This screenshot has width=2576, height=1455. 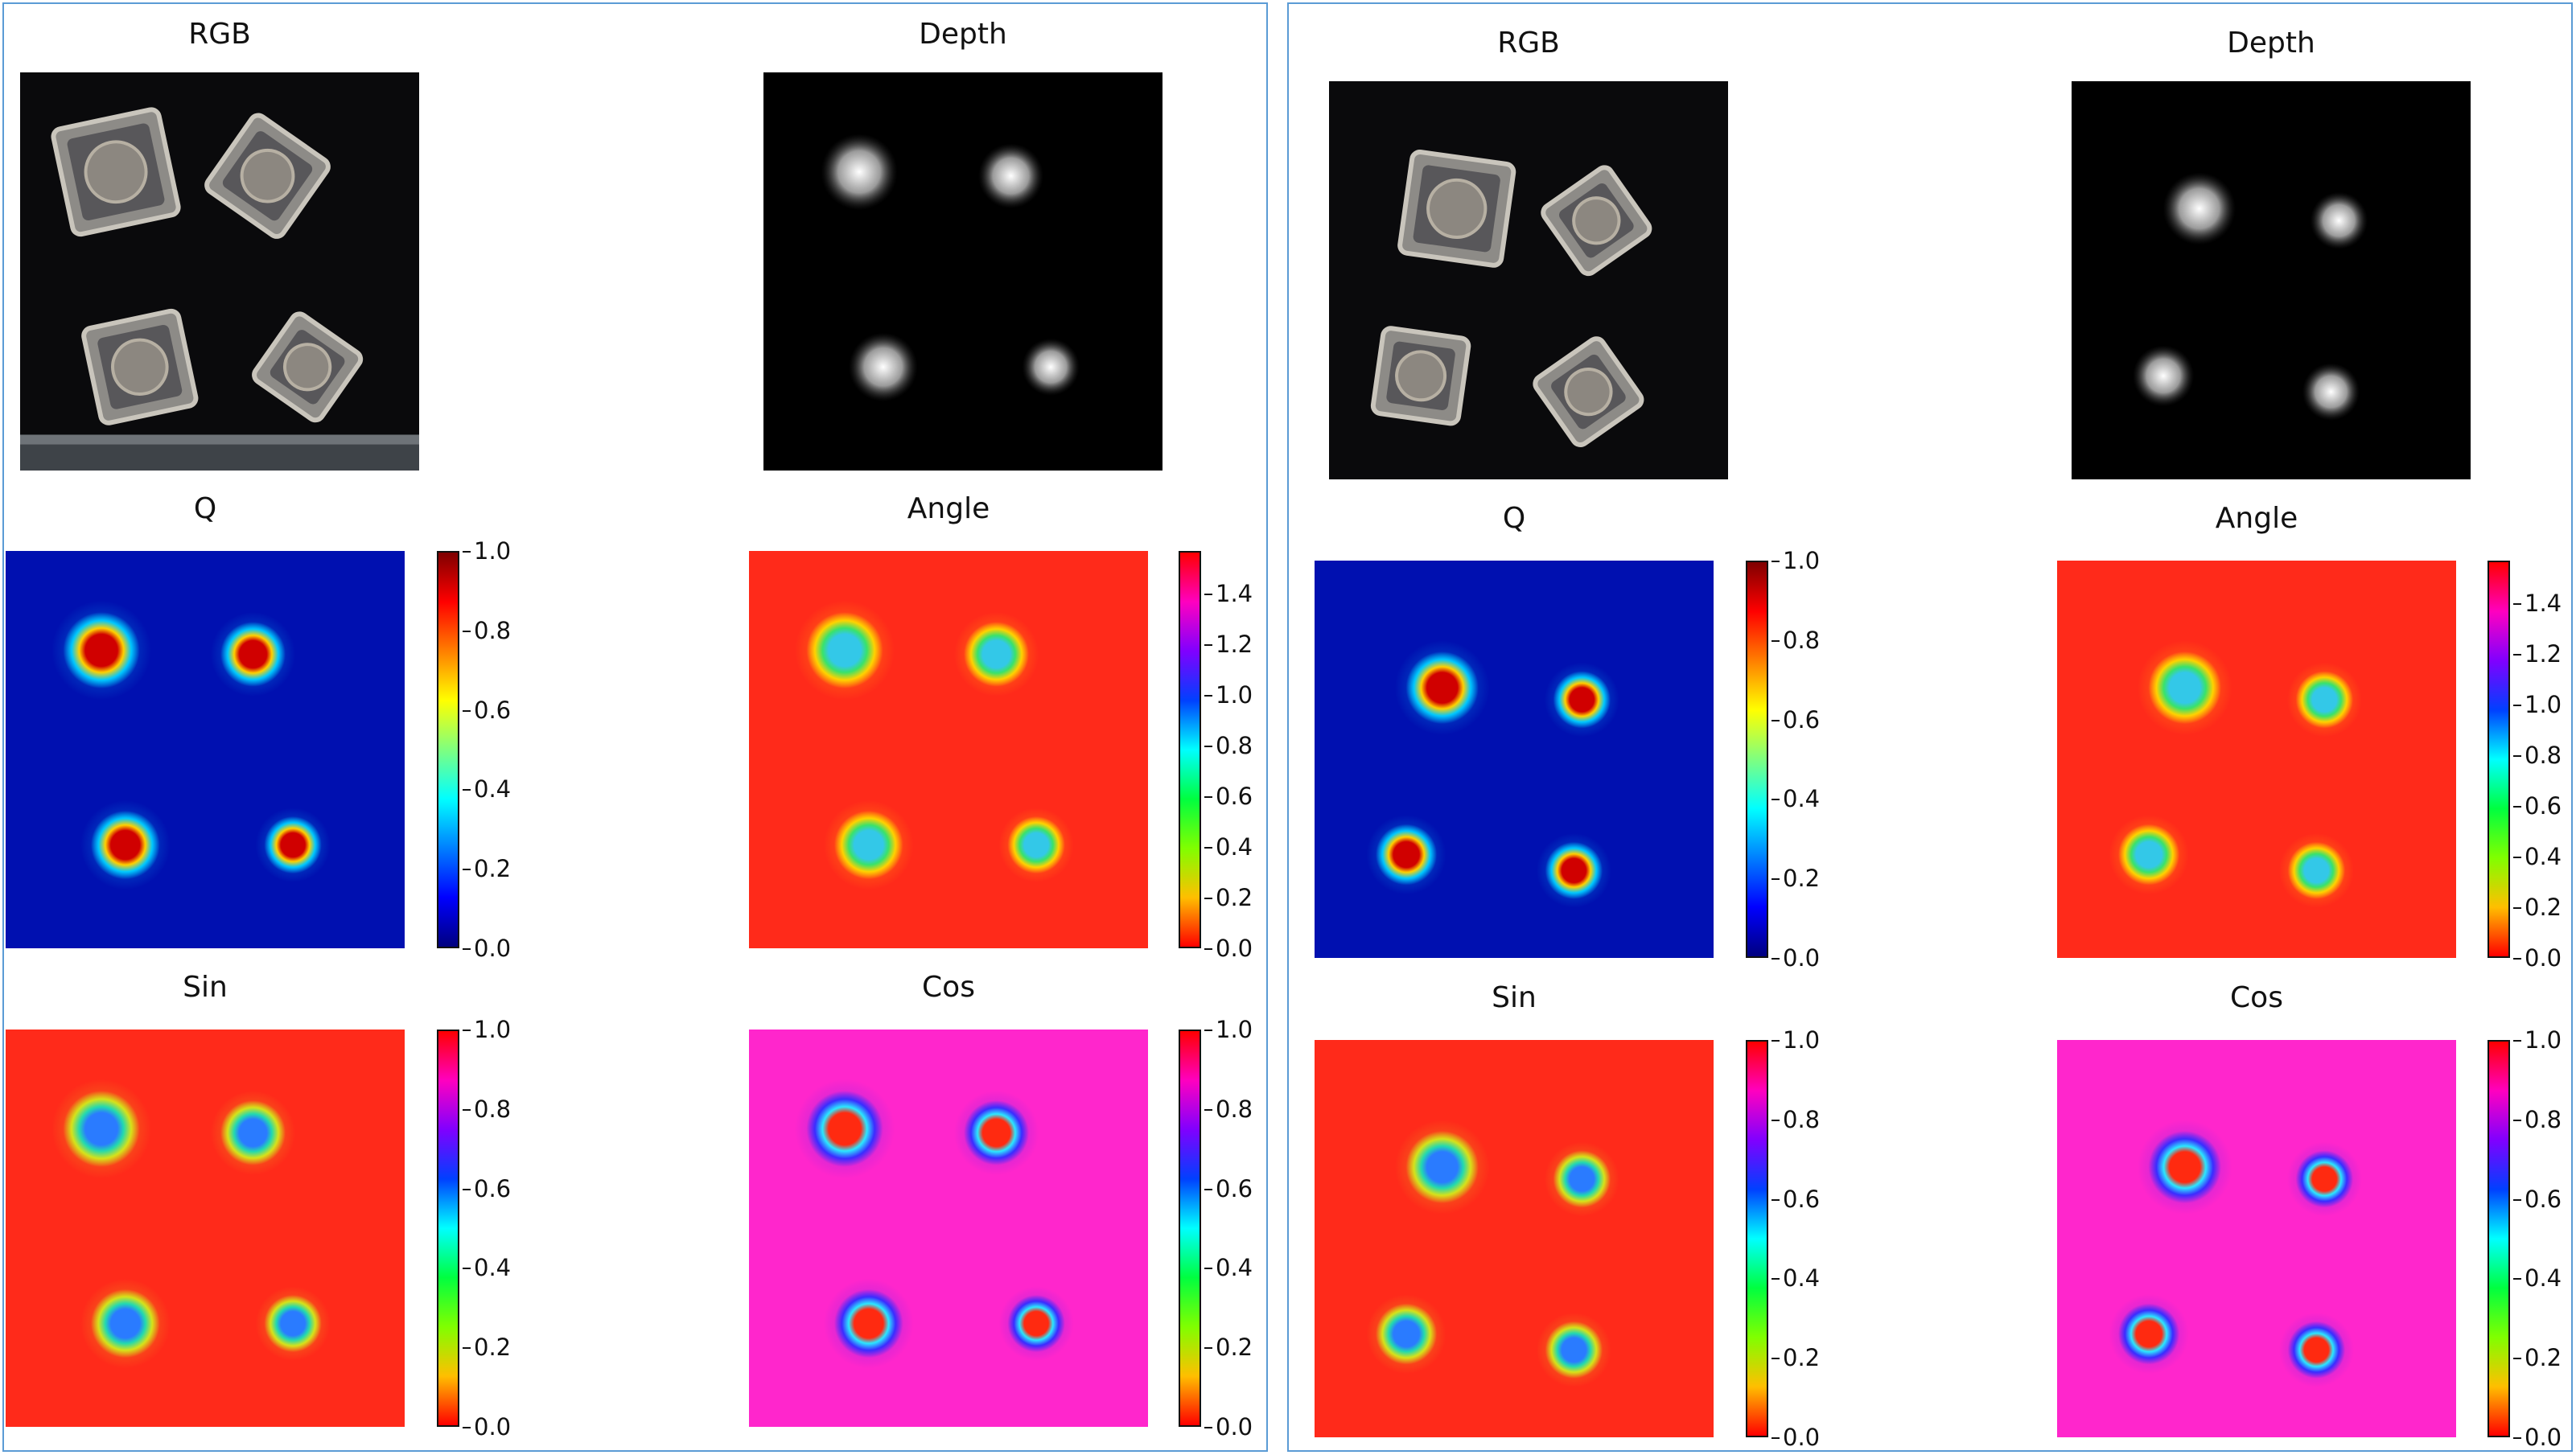 What do you see at coordinates (1796, 1119) in the screenshot?
I see `sin-colorbar-tick: 0.8` at bounding box center [1796, 1119].